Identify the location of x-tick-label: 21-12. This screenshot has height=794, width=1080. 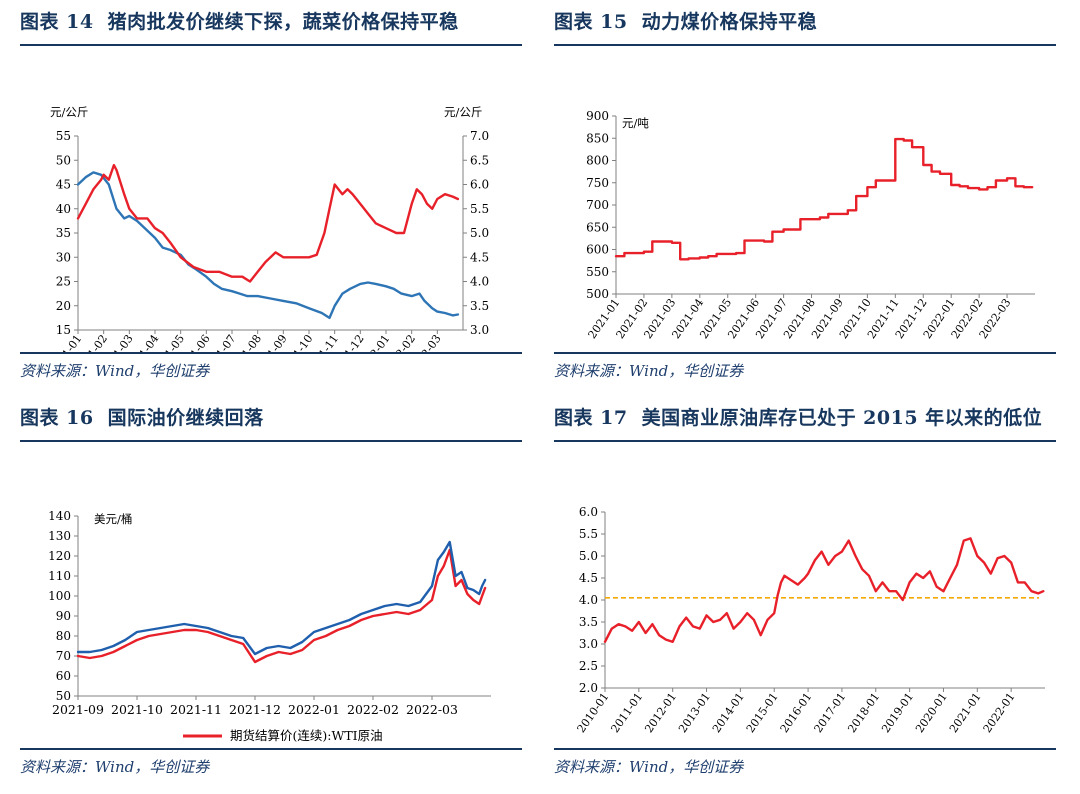
(352, 342).